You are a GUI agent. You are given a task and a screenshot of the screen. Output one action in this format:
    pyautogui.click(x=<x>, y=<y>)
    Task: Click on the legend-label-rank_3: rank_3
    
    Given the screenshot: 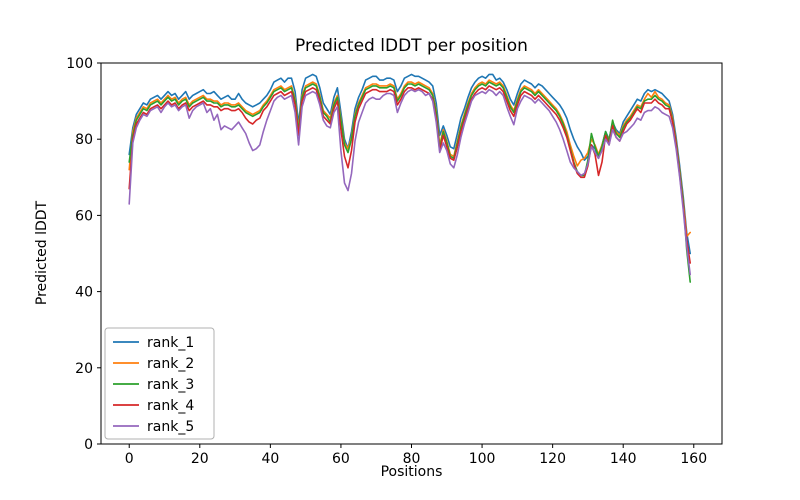 What is the action you would take?
    pyautogui.click(x=170, y=385)
    